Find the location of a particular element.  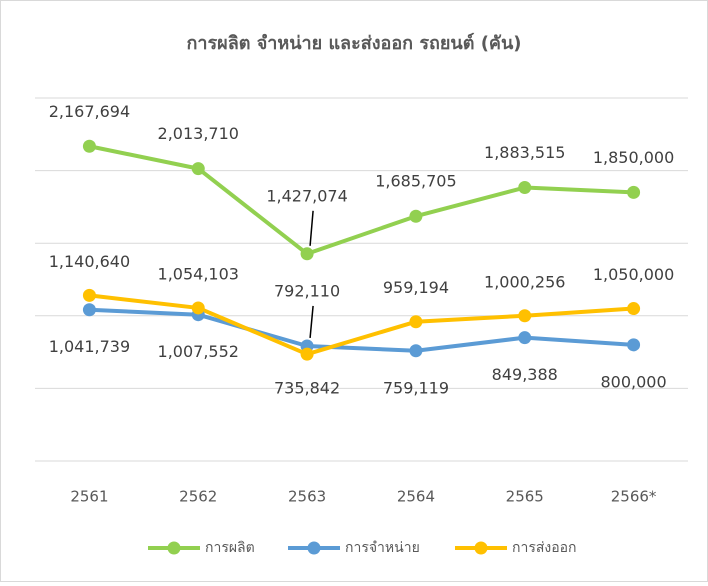

data-label: 1,054,103 is located at coordinates (198, 273).